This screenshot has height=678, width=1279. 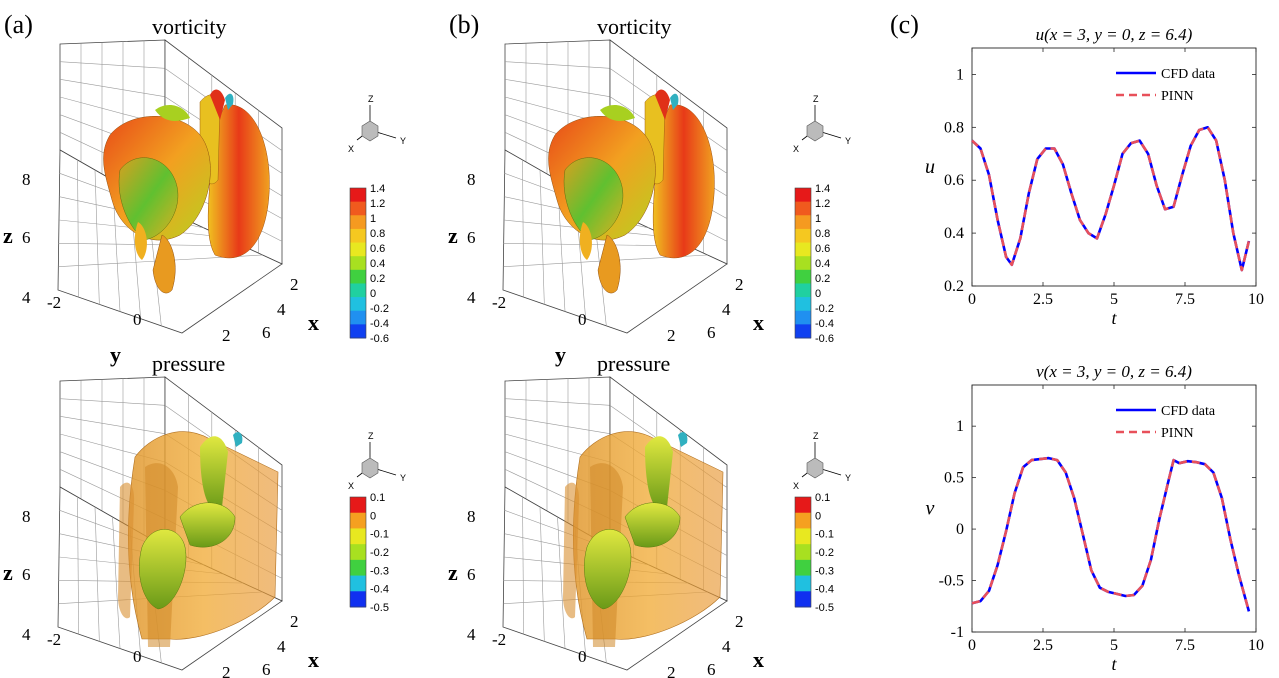 I want to click on chart-title: u(x = 3, y = 0, z = 6.4), so click(x=1114, y=34).